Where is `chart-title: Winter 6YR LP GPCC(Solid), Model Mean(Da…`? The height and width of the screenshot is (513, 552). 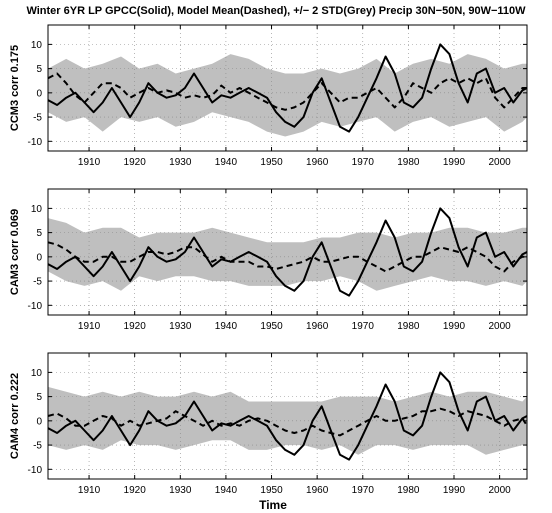
chart-title: Winter 6YR LP GPCC(Solid), Model Mean(Da… is located at coordinates (276, 11).